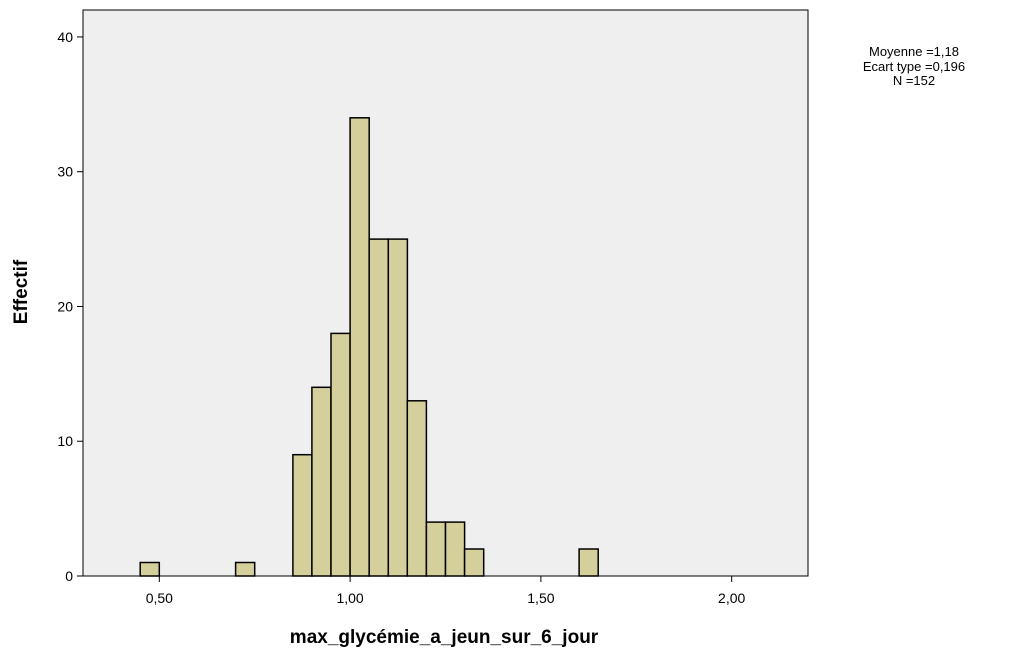  What do you see at coordinates (540, 598) in the screenshot?
I see `x-tick-label: 1,50` at bounding box center [540, 598].